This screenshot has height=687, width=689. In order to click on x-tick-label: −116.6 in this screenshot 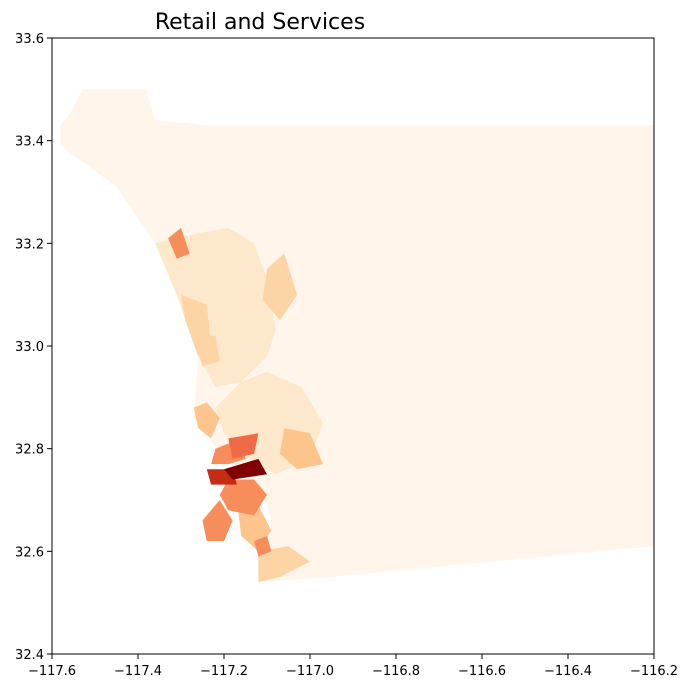, I will do `click(482, 671)`.